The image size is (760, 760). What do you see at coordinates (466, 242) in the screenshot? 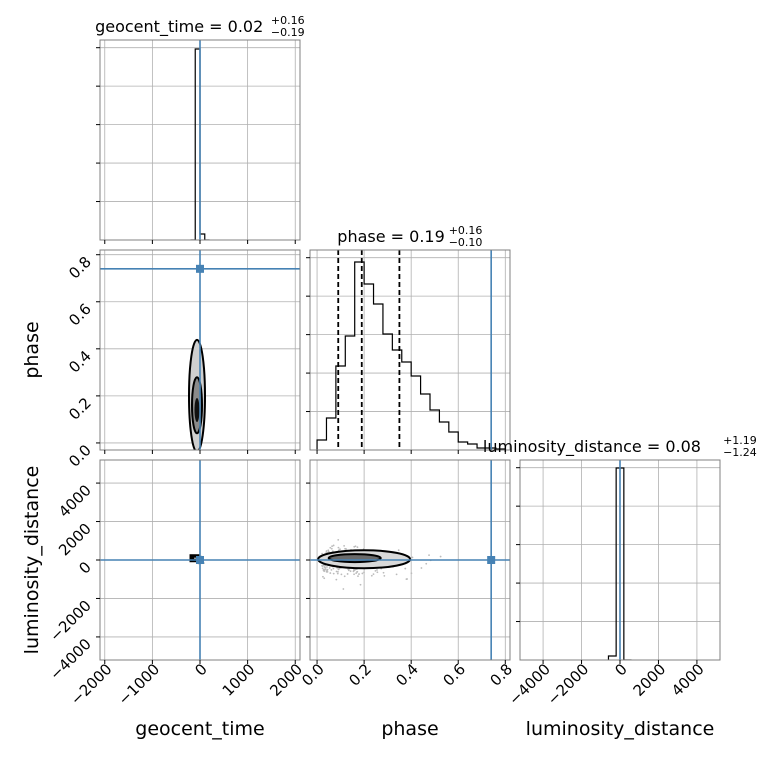
I see `title-minus: −0.10` at bounding box center [466, 242].